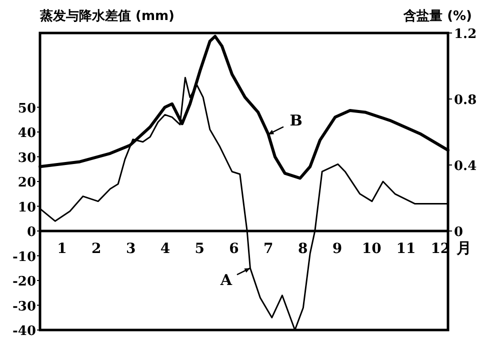  Describe the element at coordinates (296, 120) in the screenshot. I see `annotation: B` at that location.